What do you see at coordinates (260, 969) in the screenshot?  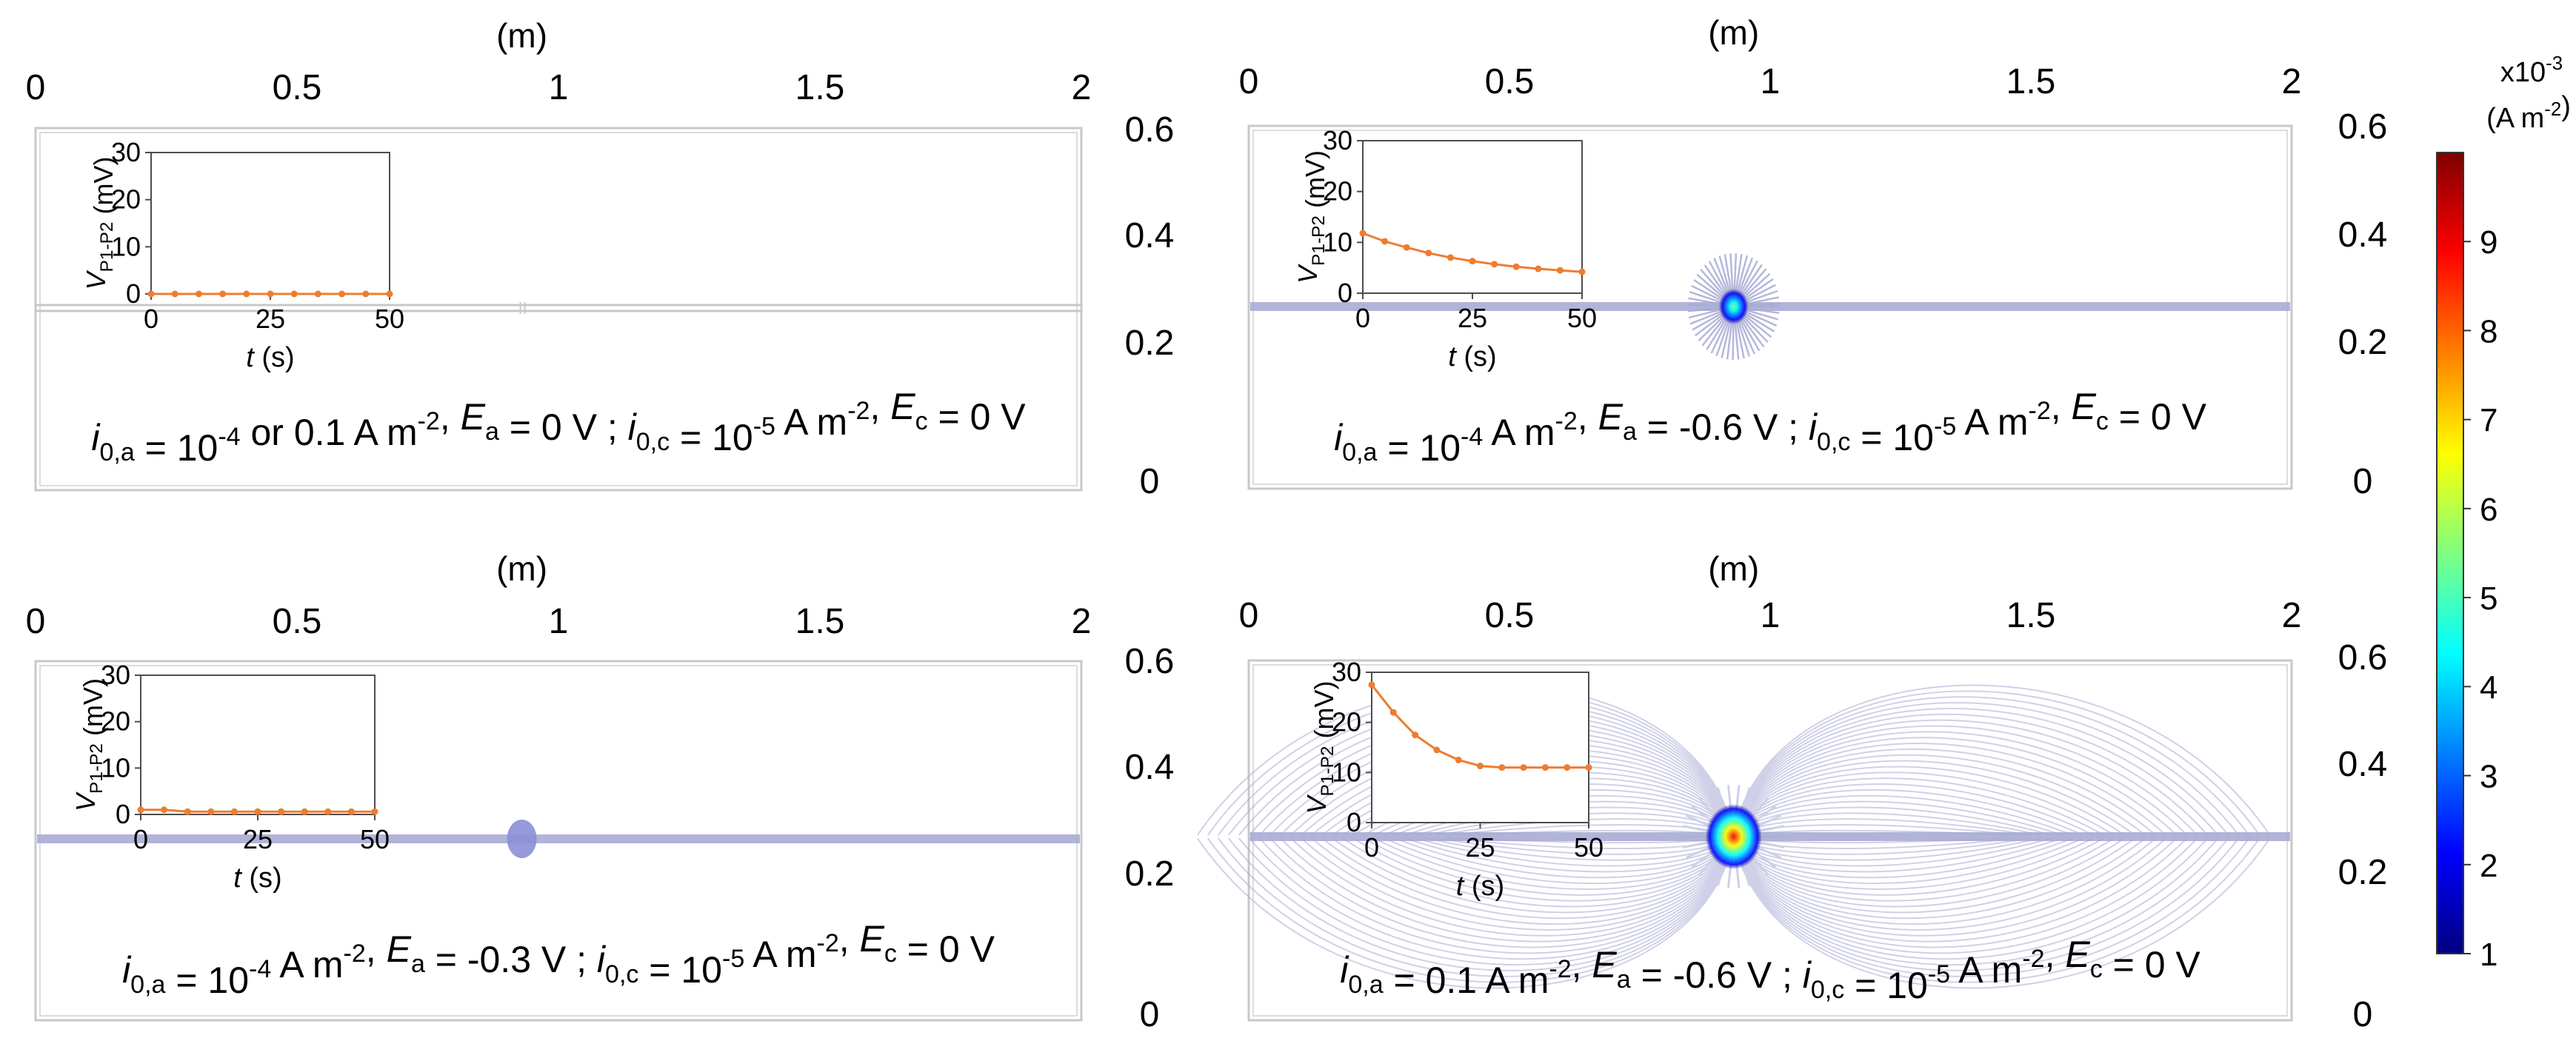 I see `caption-part: -4` at bounding box center [260, 969].